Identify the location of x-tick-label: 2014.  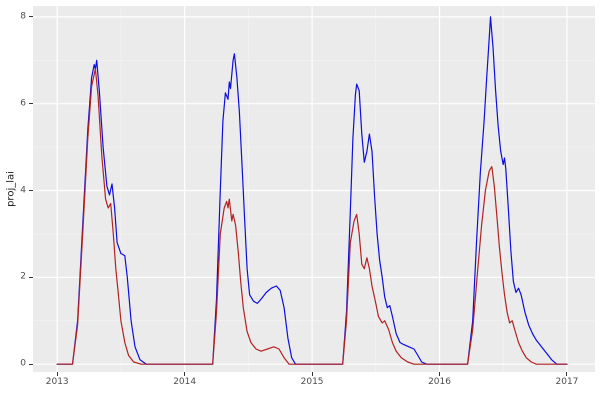
(185, 382).